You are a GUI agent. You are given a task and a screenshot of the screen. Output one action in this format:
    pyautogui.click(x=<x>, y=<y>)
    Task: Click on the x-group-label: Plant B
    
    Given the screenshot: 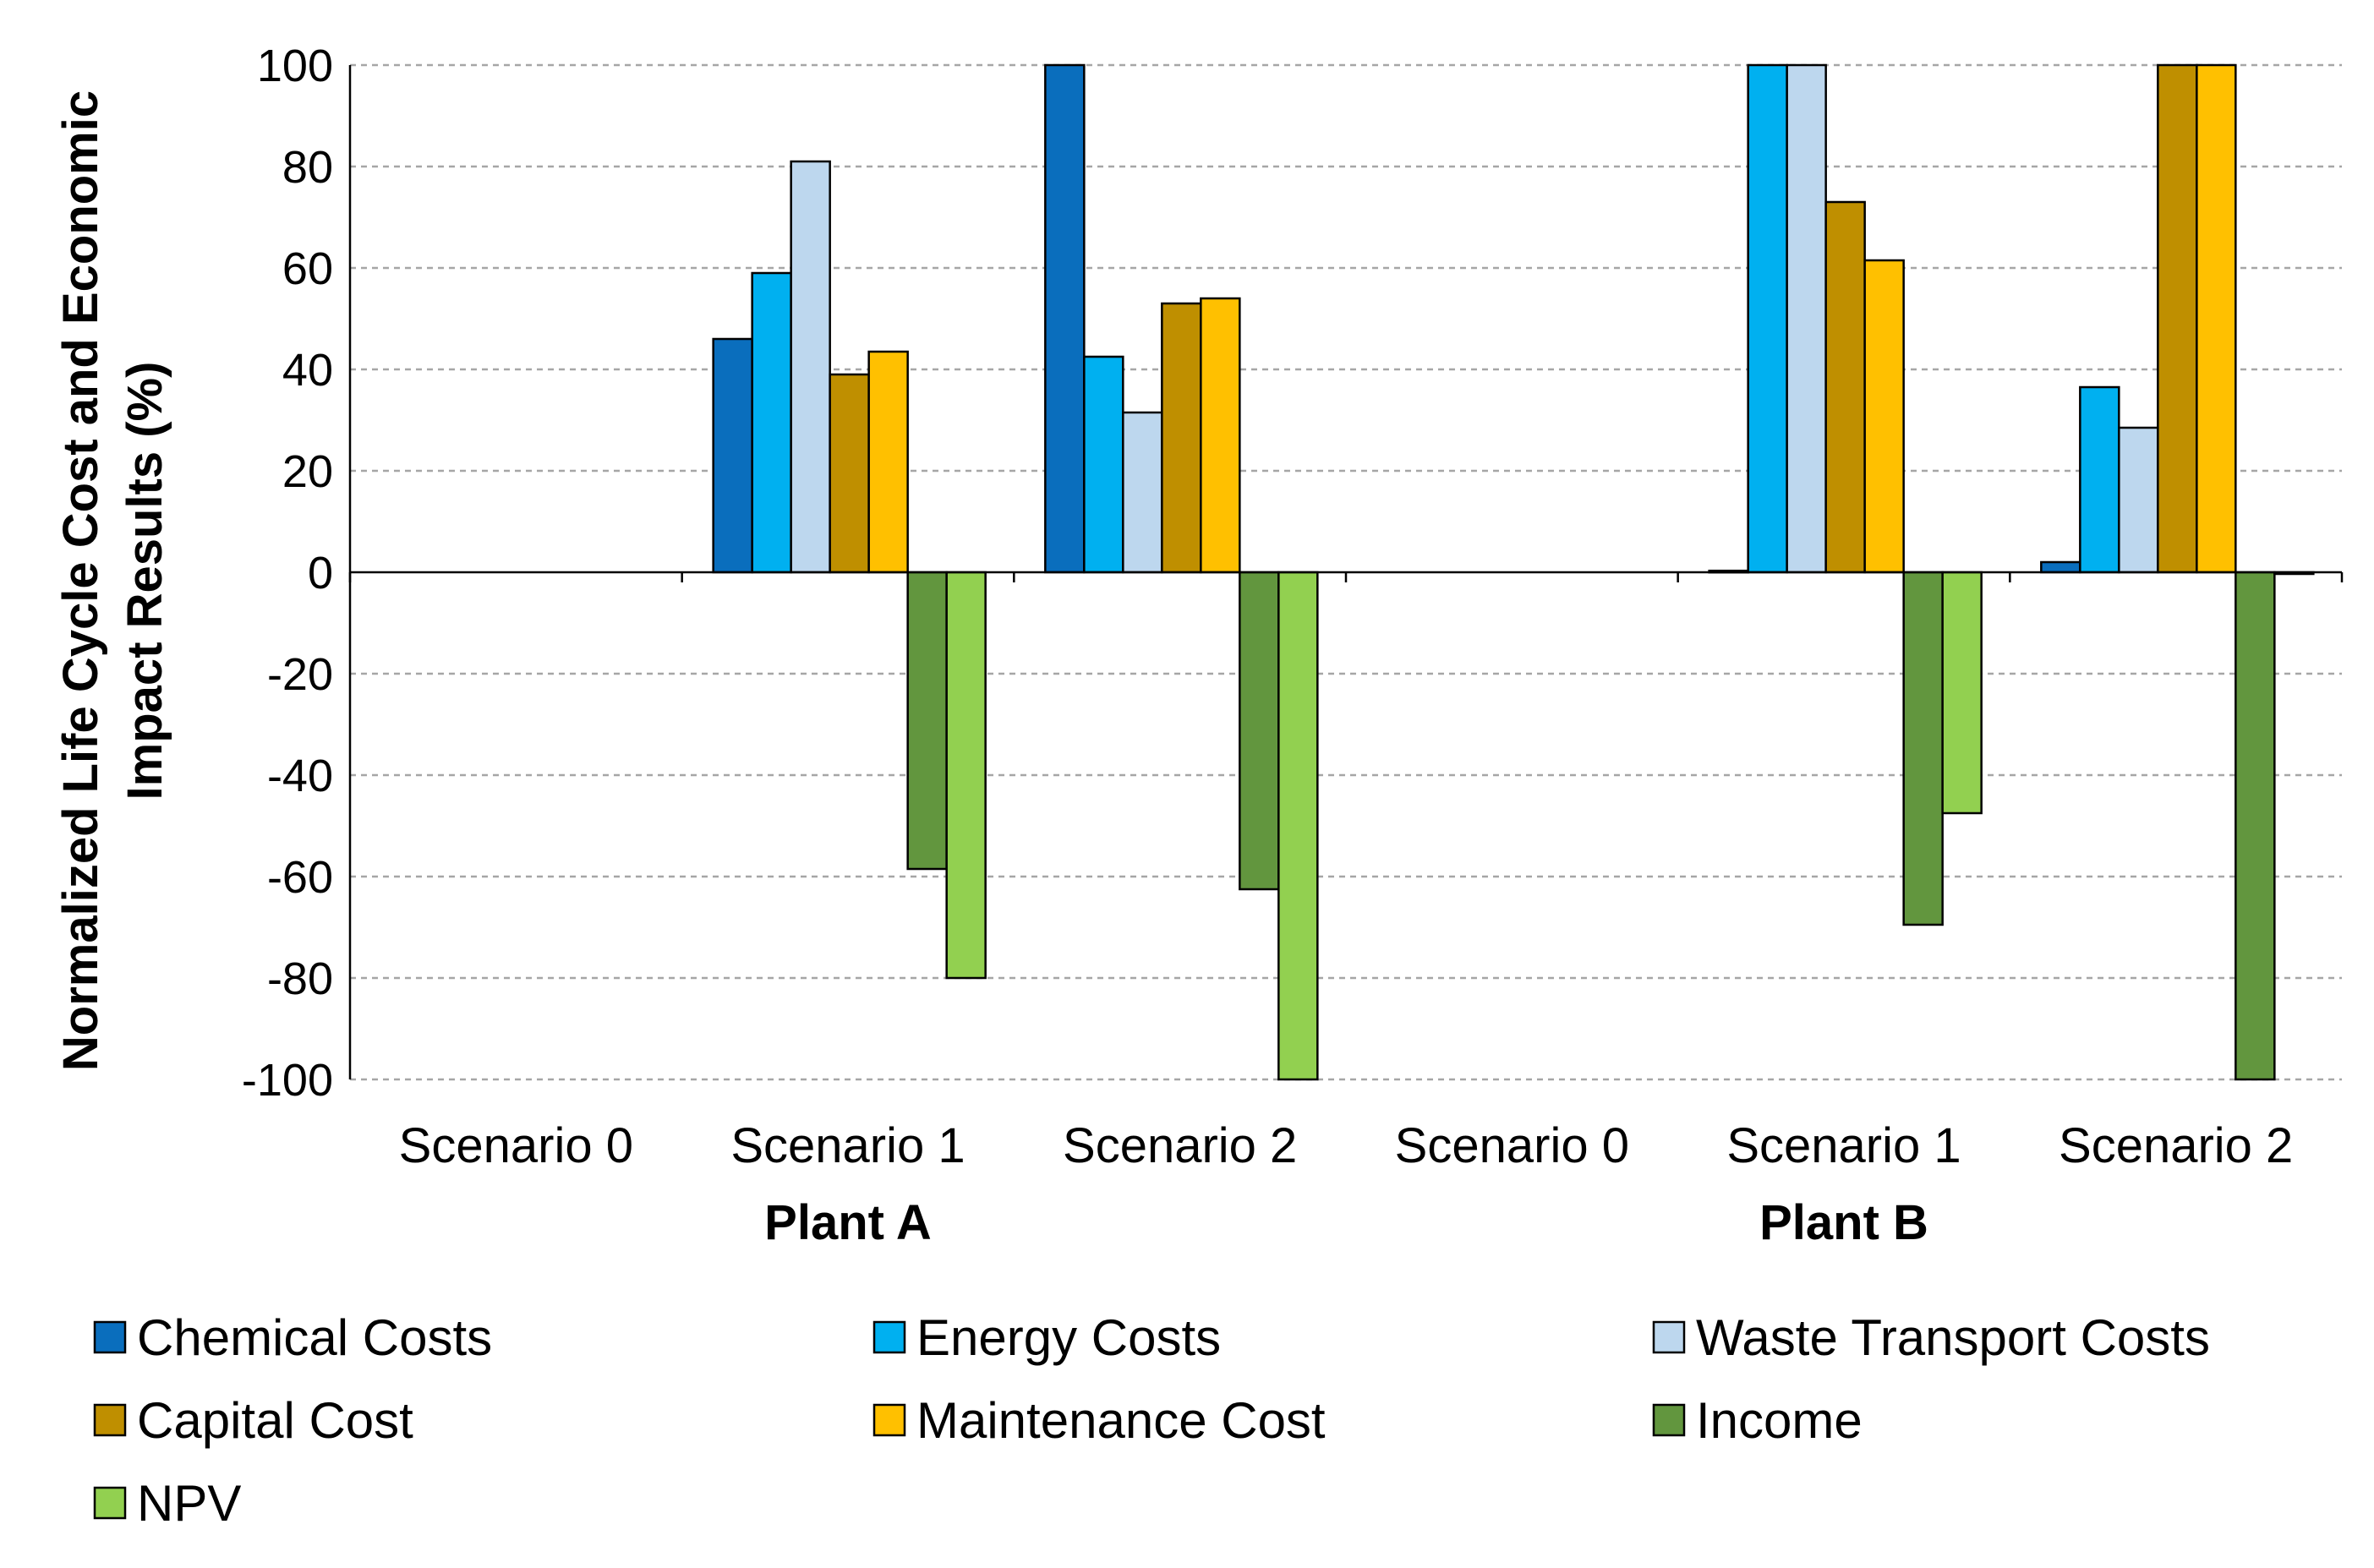 What is the action you would take?
    pyautogui.click(x=1844, y=1222)
    